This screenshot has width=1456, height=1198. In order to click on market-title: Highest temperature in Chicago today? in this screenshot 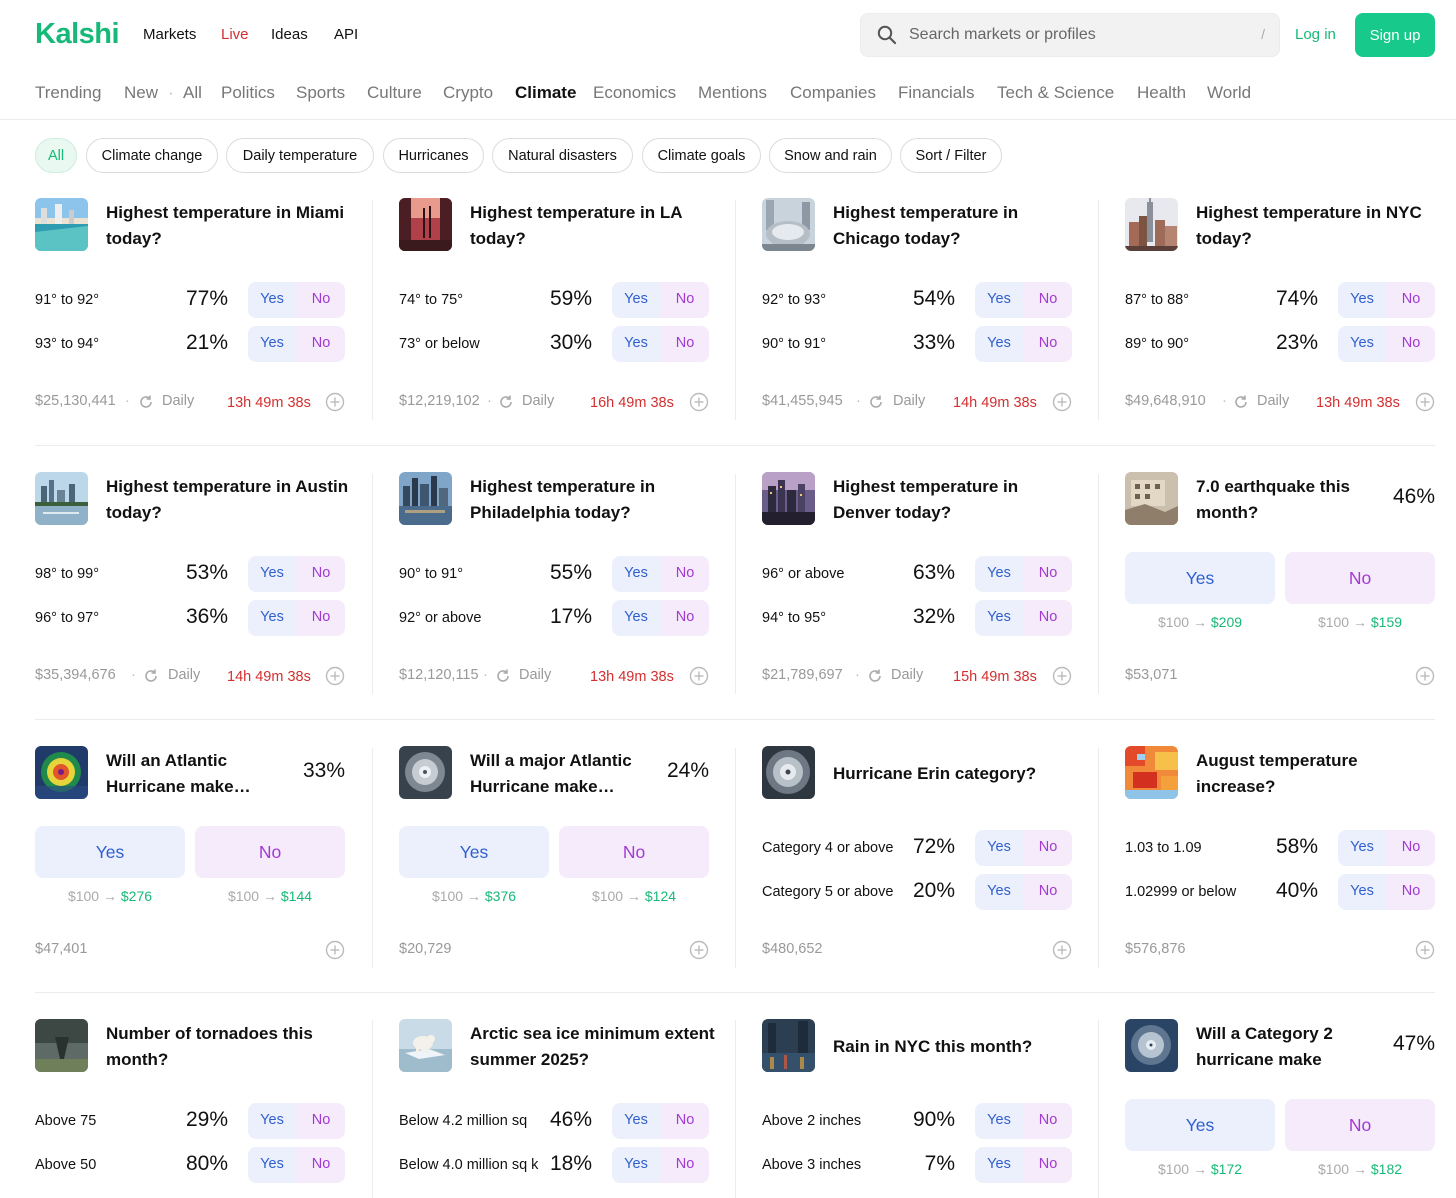, I will do `click(926, 225)`.